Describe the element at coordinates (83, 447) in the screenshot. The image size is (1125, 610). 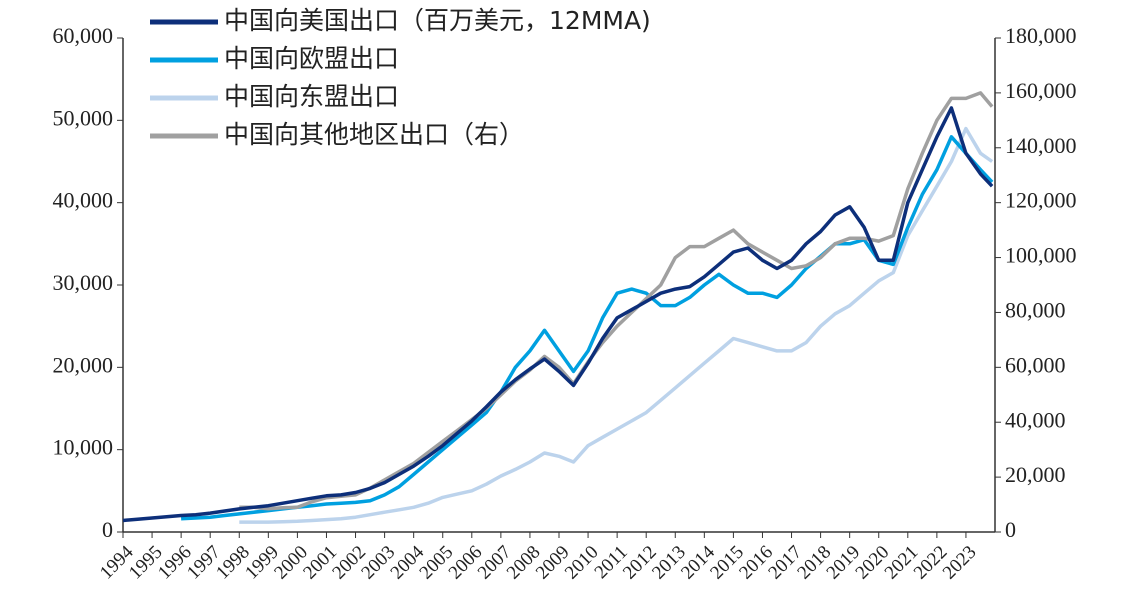
I see `y-tick-label: 10,000` at that location.